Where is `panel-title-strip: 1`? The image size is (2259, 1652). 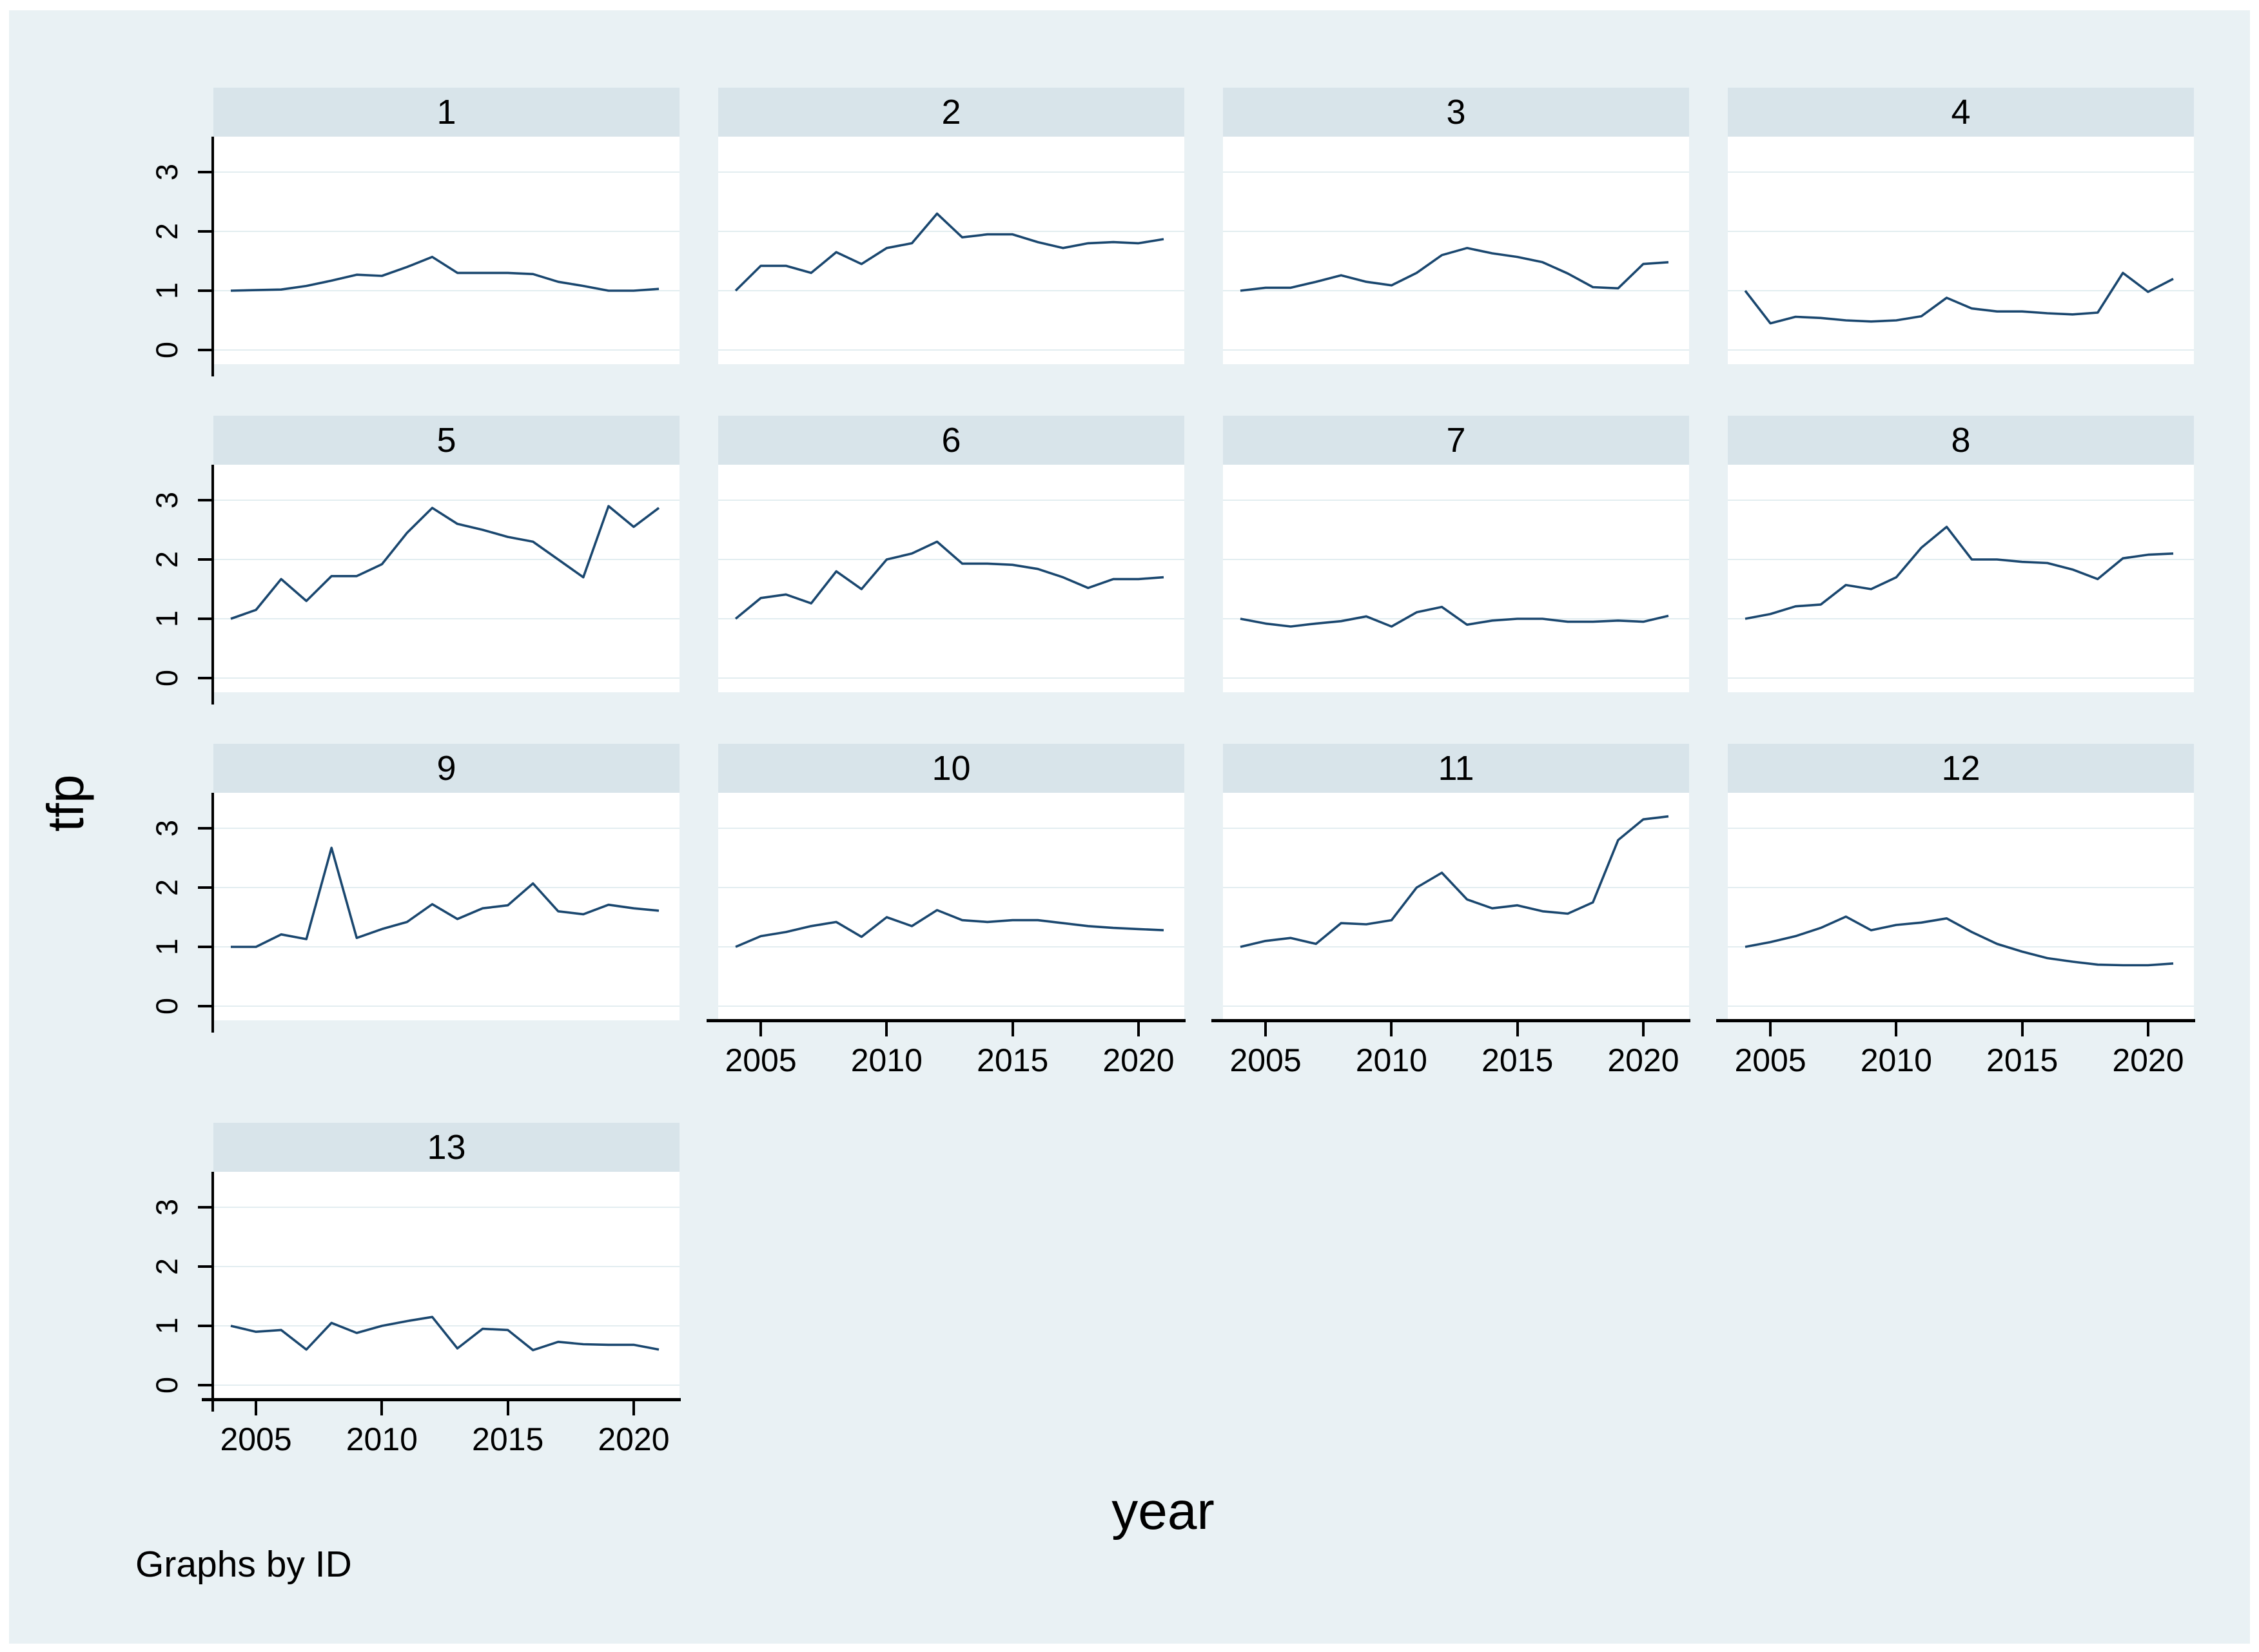
panel-title-strip: 1 is located at coordinates (446, 112).